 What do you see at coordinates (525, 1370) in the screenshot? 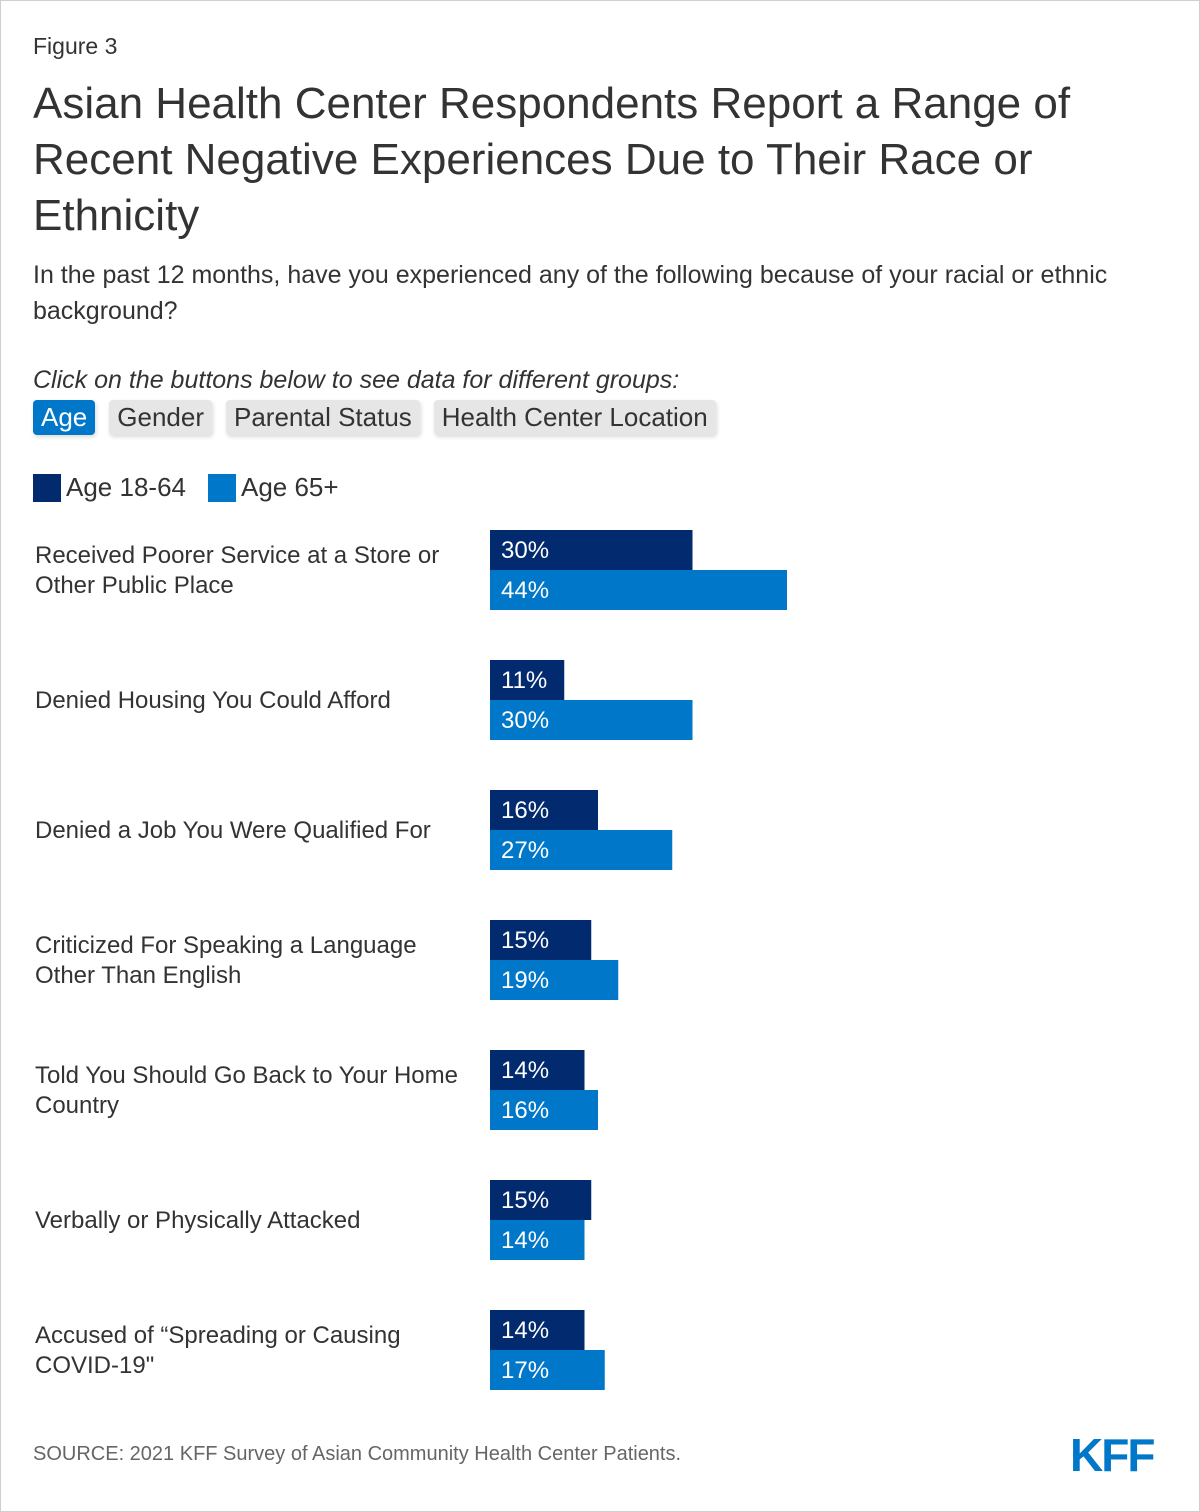
I see `bar-value-label: 17%` at bounding box center [525, 1370].